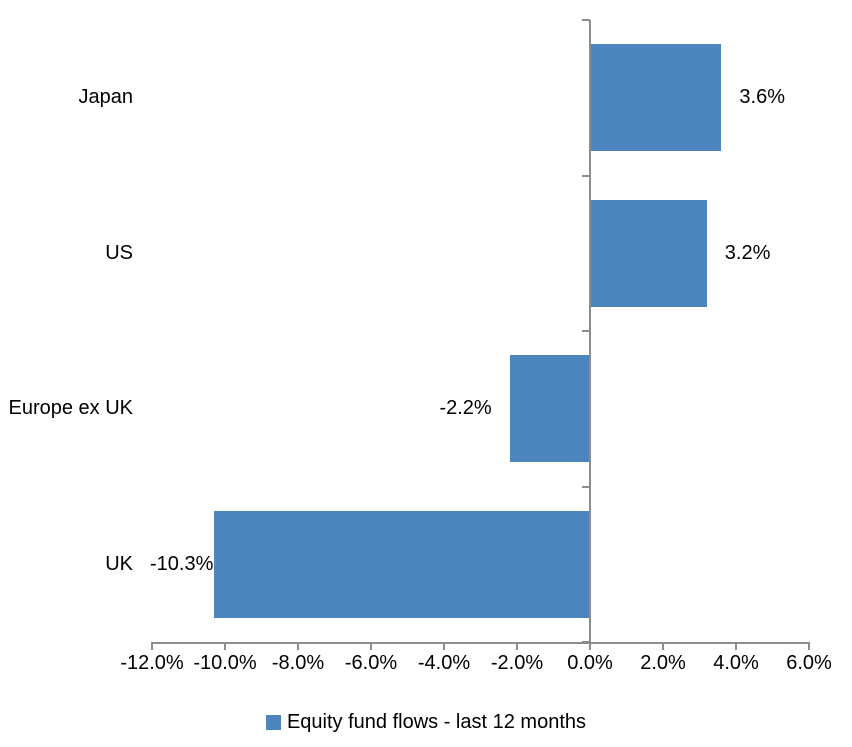  I want to click on value-axis-tick-label: -2.0%, so click(517, 663).